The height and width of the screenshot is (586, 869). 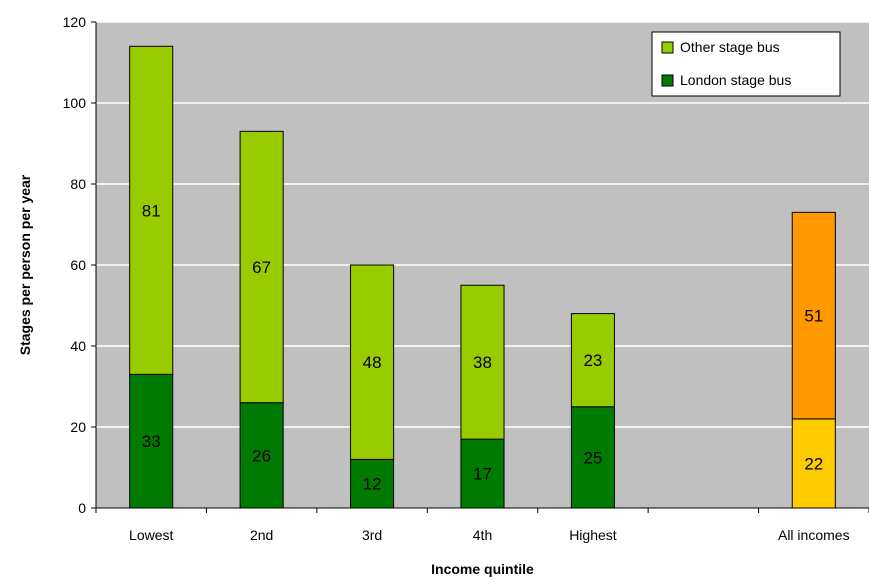 What do you see at coordinates (75, 22) in the screenshot?
I see `y-tick-label: 120` at bounding box center [75, 22].